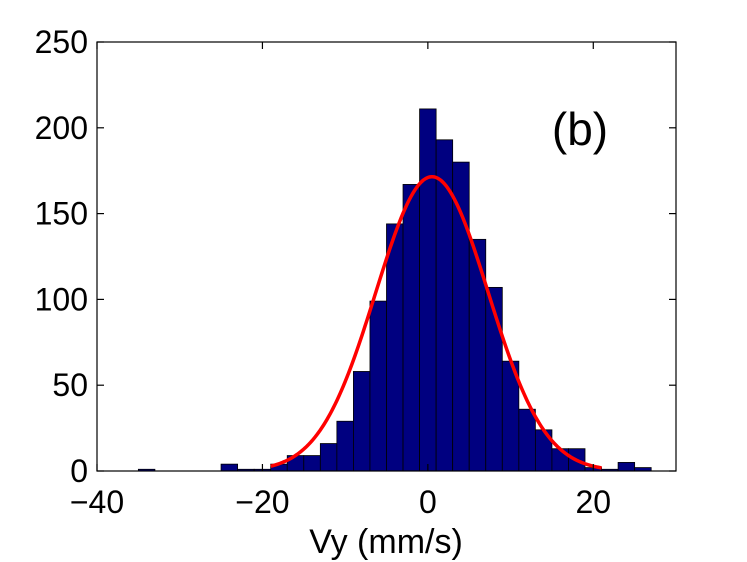 The width and height of the screenshot is (747, 562). What do you see at coordinates (61, 128) in the screenshot?
I see `y-tick-label: 200` at bounding box center [61, 128].